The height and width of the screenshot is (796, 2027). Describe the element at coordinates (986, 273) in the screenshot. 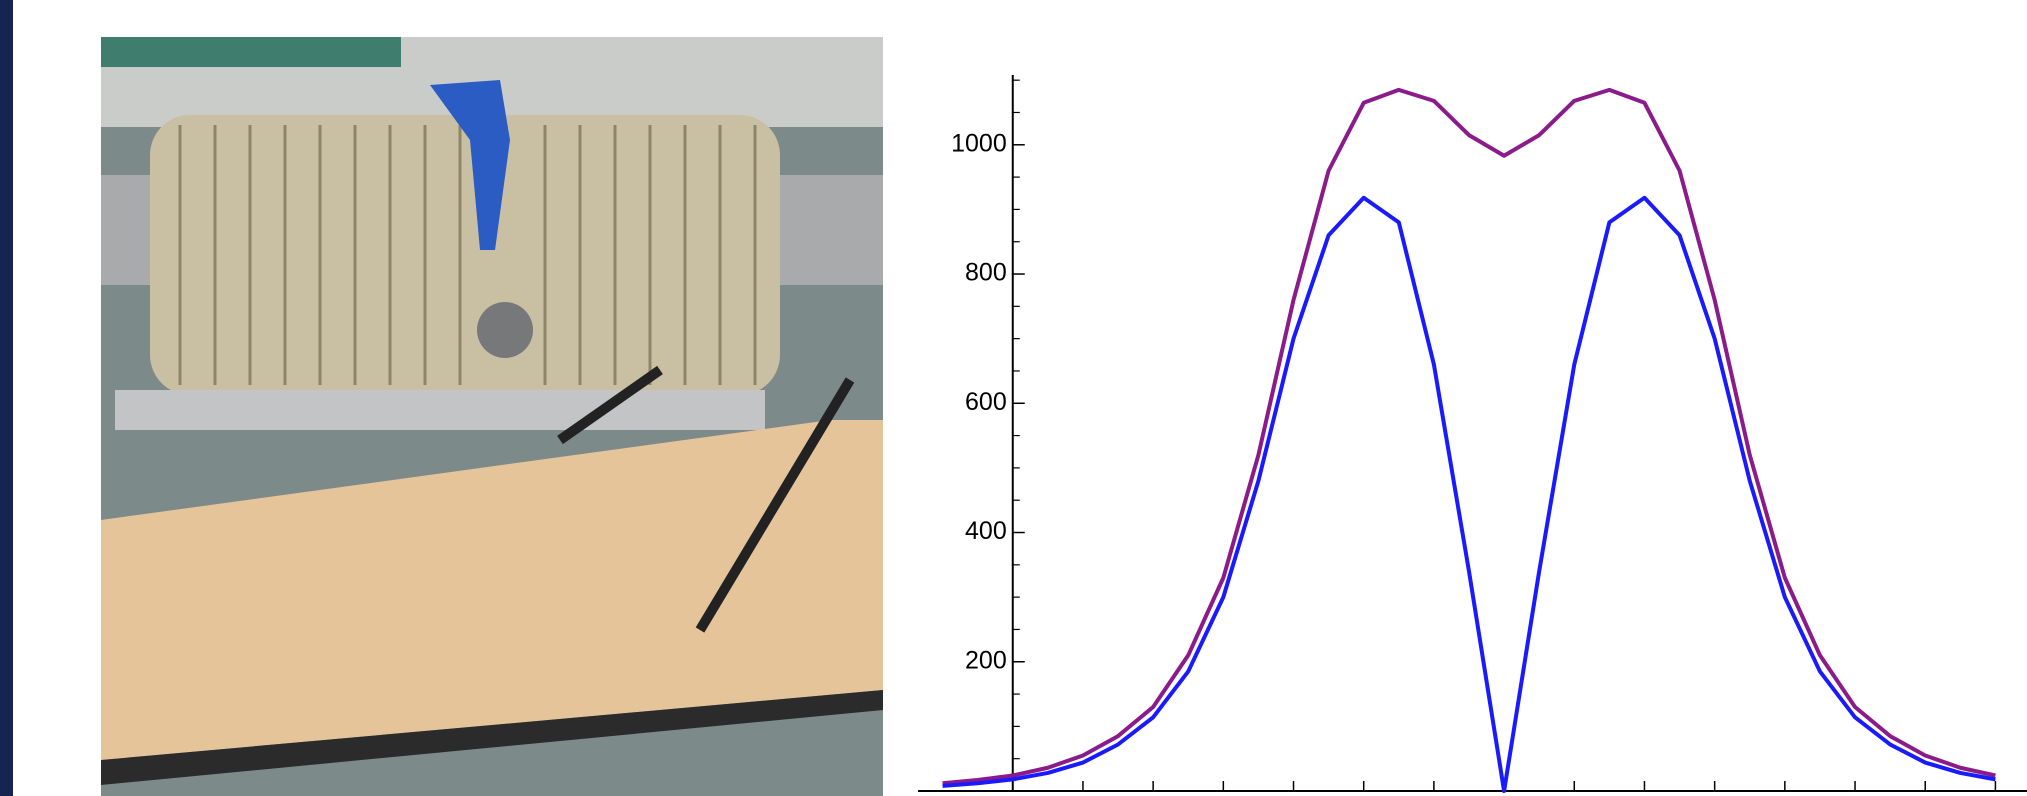

I see `y-tick-label: 800` at that location.